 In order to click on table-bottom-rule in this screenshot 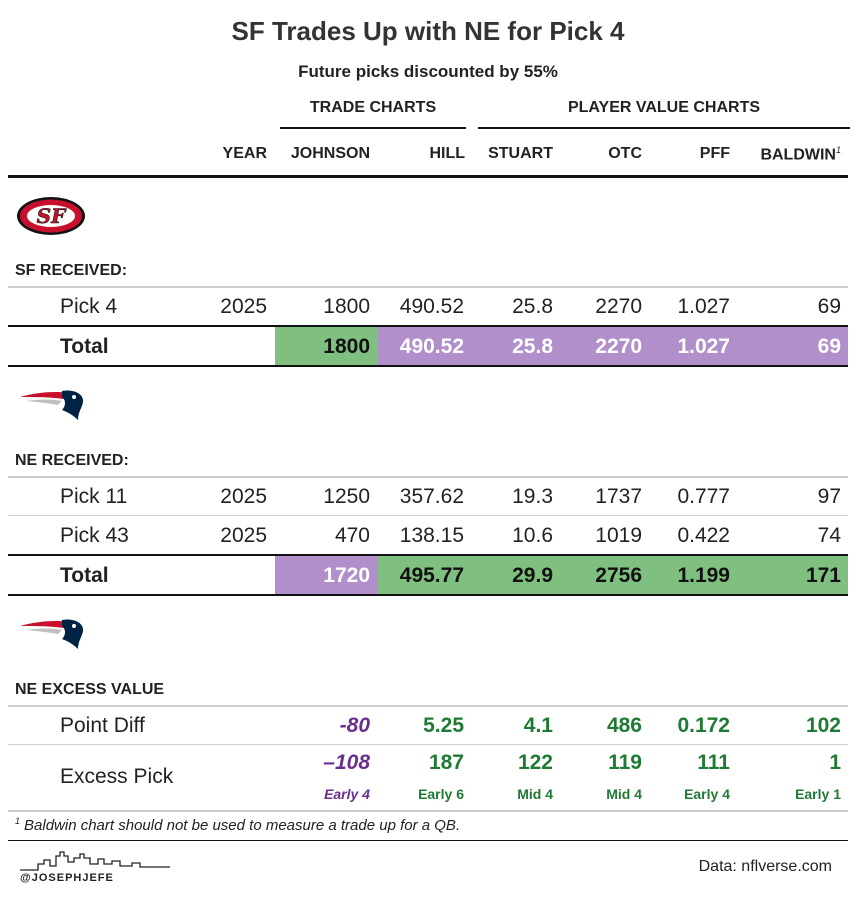, I will do `click(428, 811)`.